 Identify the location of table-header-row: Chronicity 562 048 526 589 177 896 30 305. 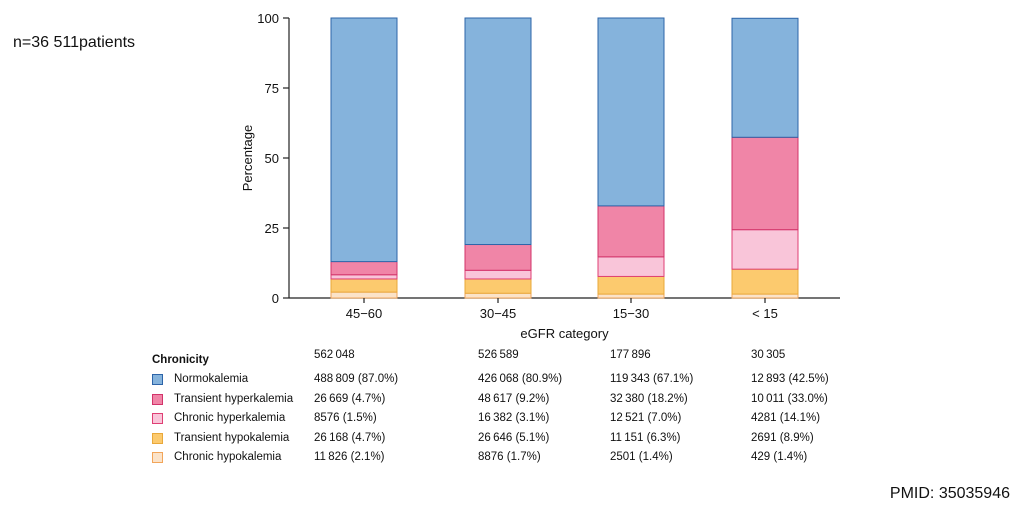
(552, 359).